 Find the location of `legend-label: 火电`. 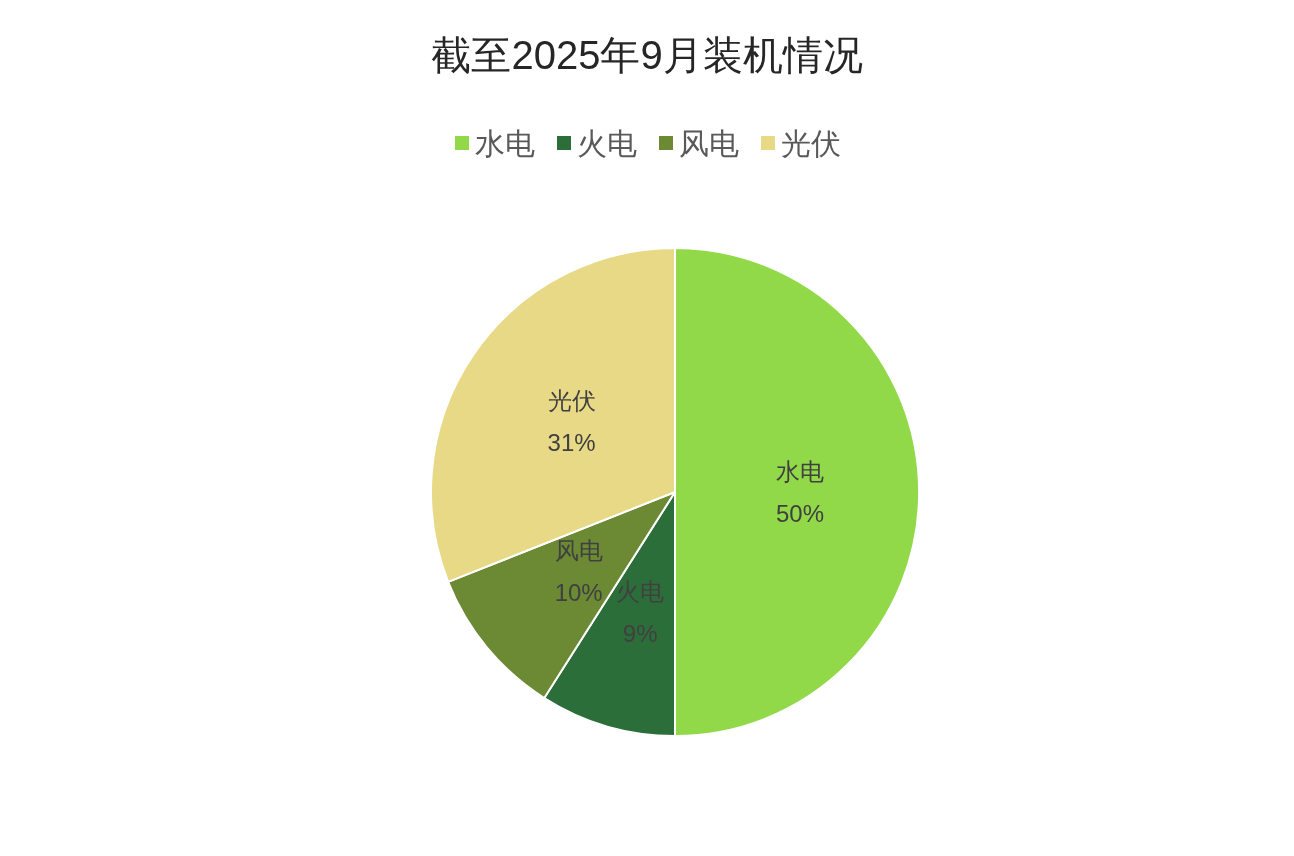

legend-label: 火电 is located at coordinates (607, 143).